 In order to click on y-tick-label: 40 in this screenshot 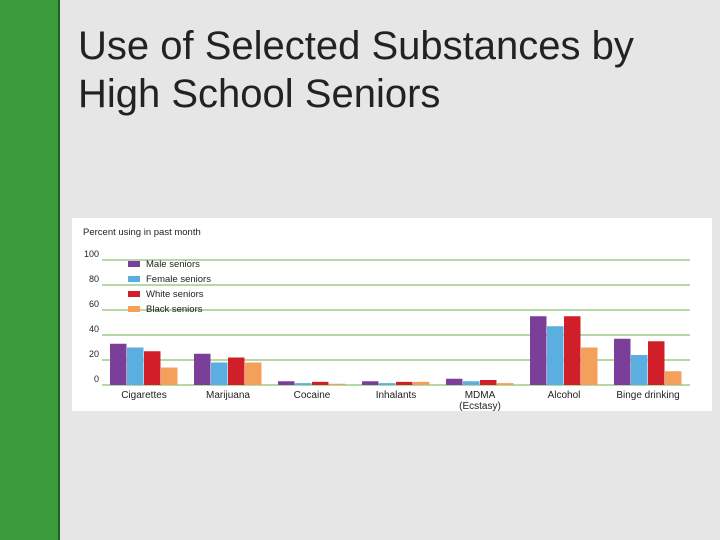, I will do `click(94, 329)`.